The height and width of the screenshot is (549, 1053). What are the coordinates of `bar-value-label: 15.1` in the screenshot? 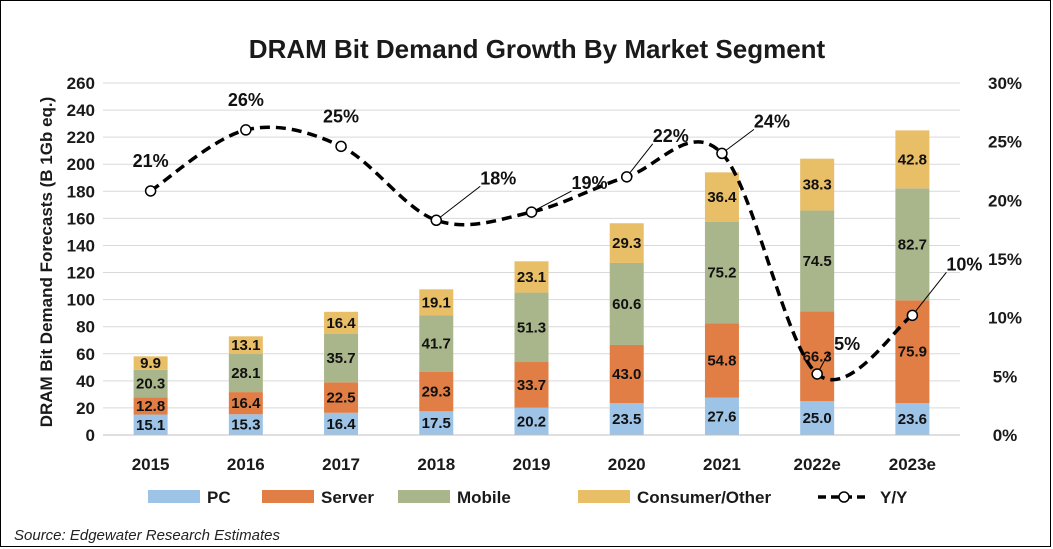 It's located at (150, 425).